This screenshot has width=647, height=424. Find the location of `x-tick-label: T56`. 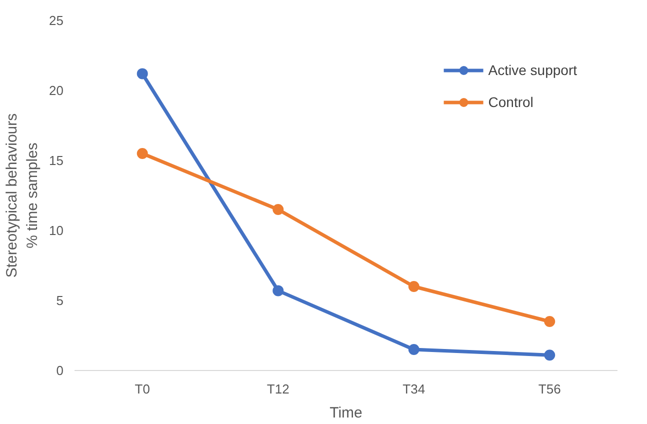

x-tick-label: T56 is located at coordinates (549, 389).